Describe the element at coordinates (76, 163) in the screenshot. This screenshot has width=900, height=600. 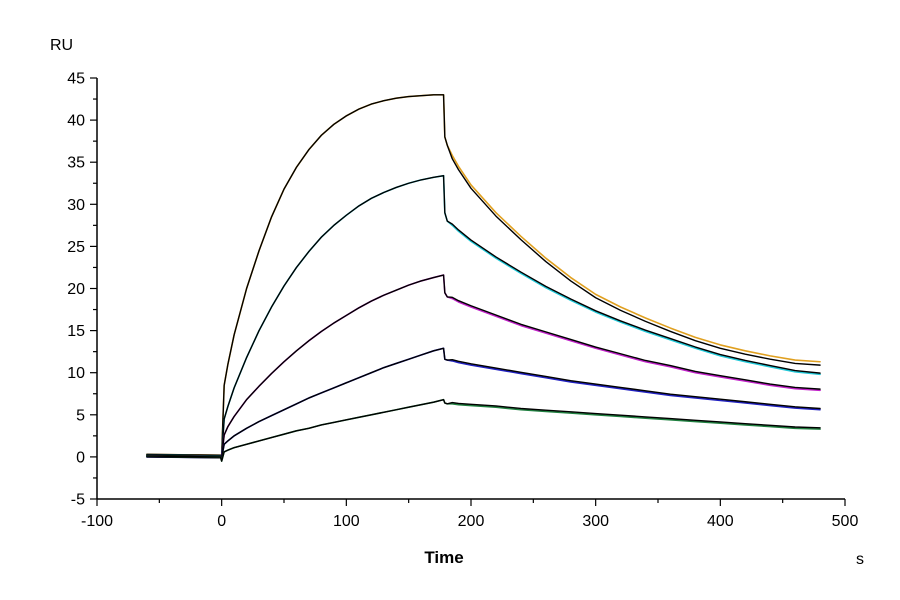
I see `y-tick-label: 35` at that location.